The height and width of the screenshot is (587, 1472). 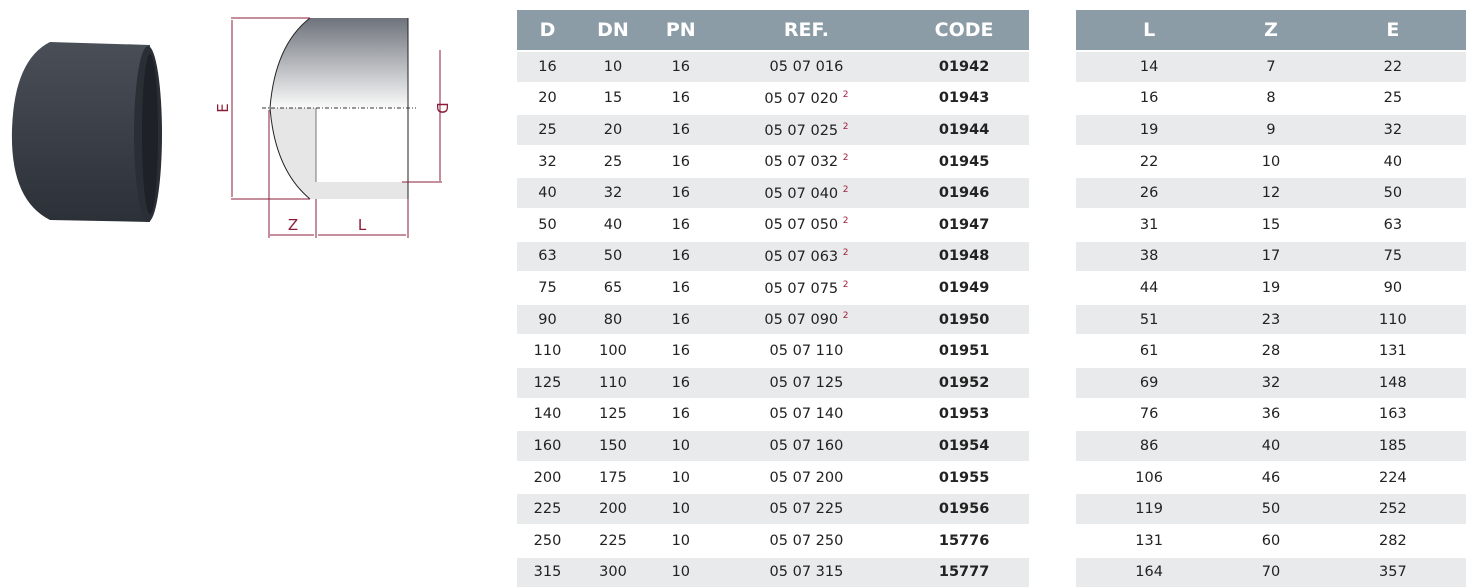 I want to click on ref-value: 05 07 200, so click(x=807, y=478).